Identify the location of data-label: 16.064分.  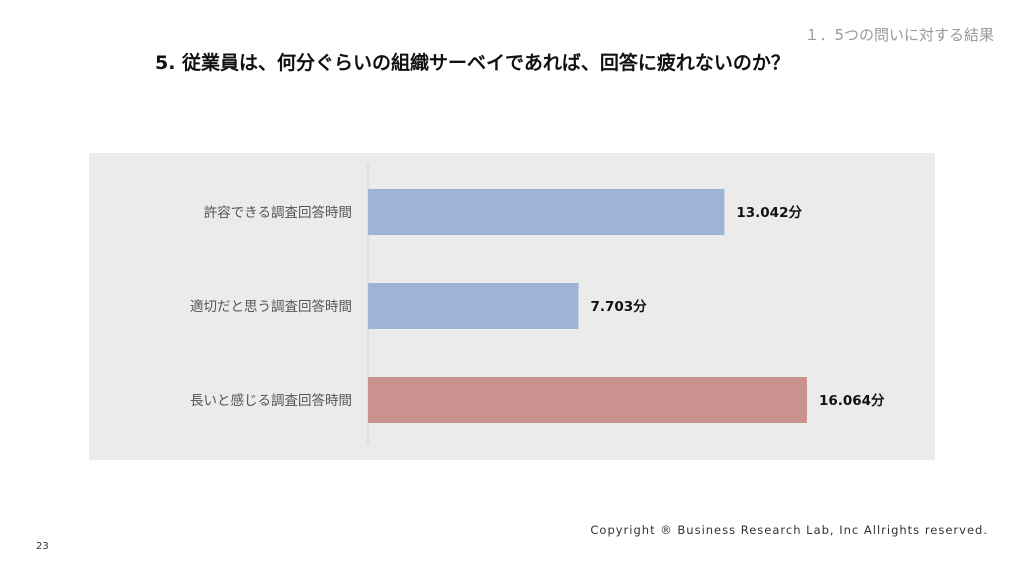
(852, 401).